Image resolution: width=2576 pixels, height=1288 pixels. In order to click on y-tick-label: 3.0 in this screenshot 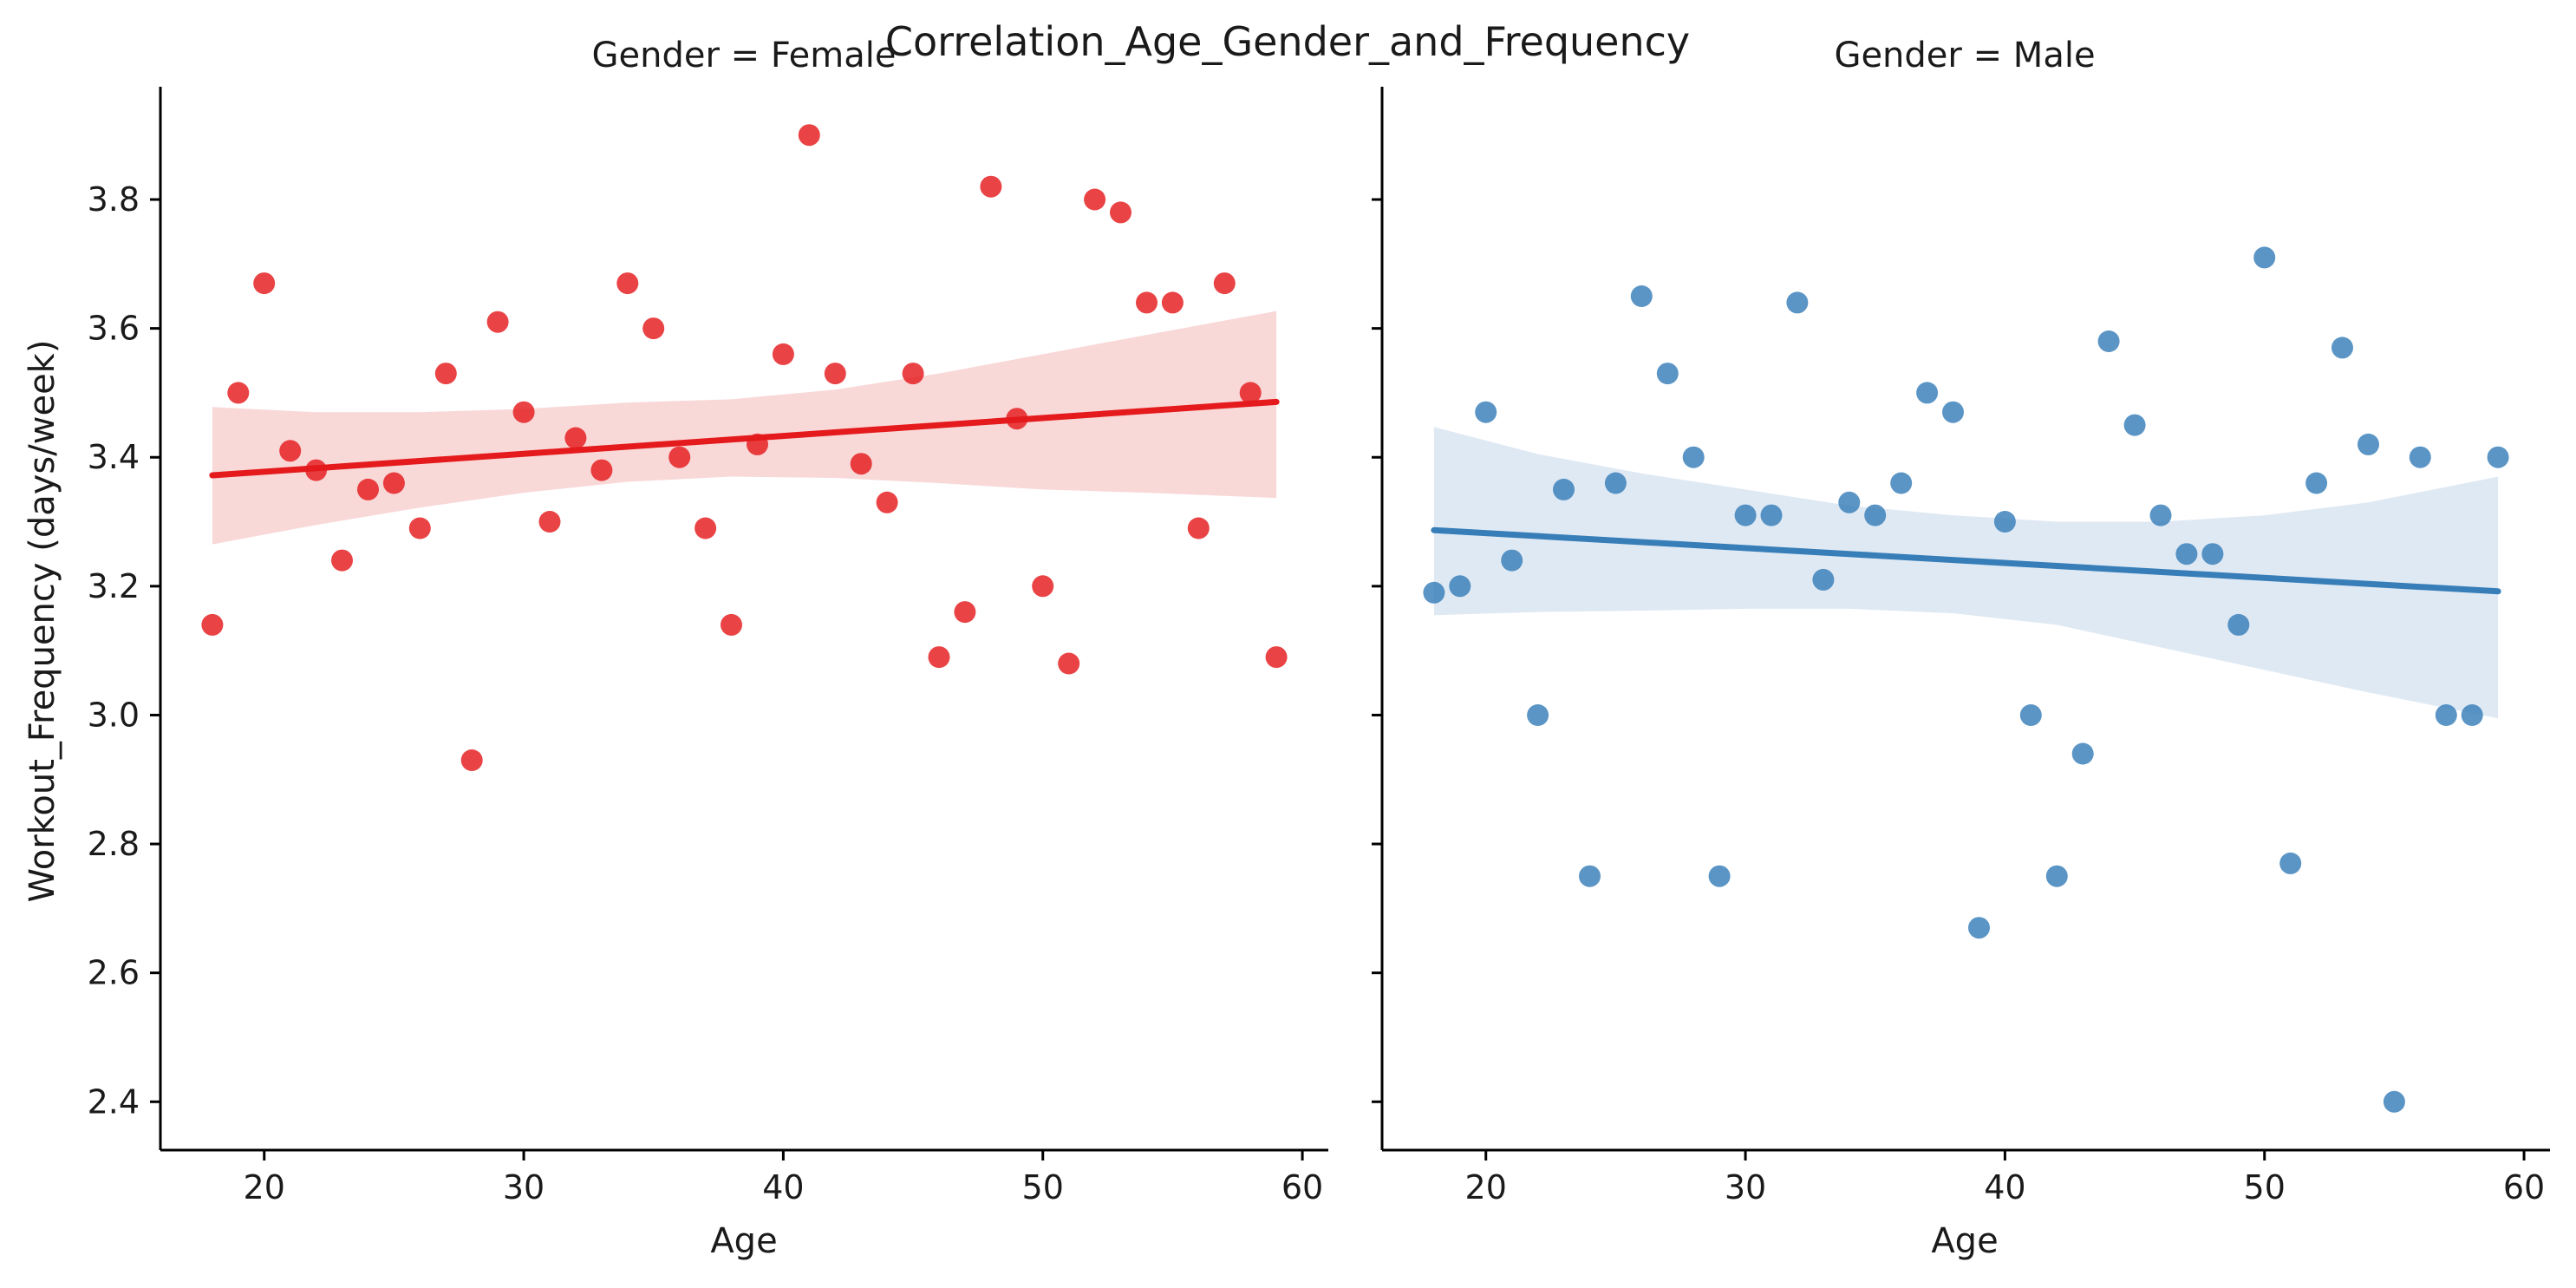, I will do `click(114, 715)`.